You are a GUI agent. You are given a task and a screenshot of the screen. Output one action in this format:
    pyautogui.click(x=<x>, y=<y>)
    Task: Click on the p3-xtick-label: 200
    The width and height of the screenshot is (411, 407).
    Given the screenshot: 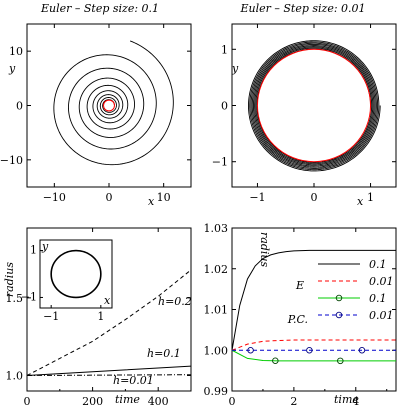 What is the action you would take?
    pyautogui.click(x=92, y=401)
    